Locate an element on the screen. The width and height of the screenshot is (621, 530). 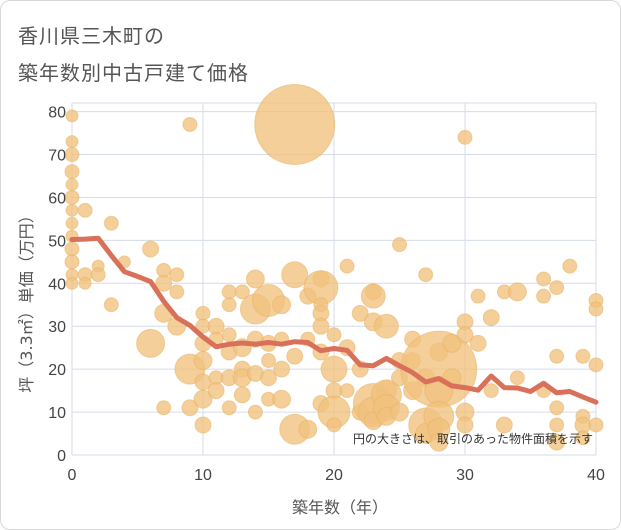
x-tick-label: 0 is located at coordinates (72, 475).